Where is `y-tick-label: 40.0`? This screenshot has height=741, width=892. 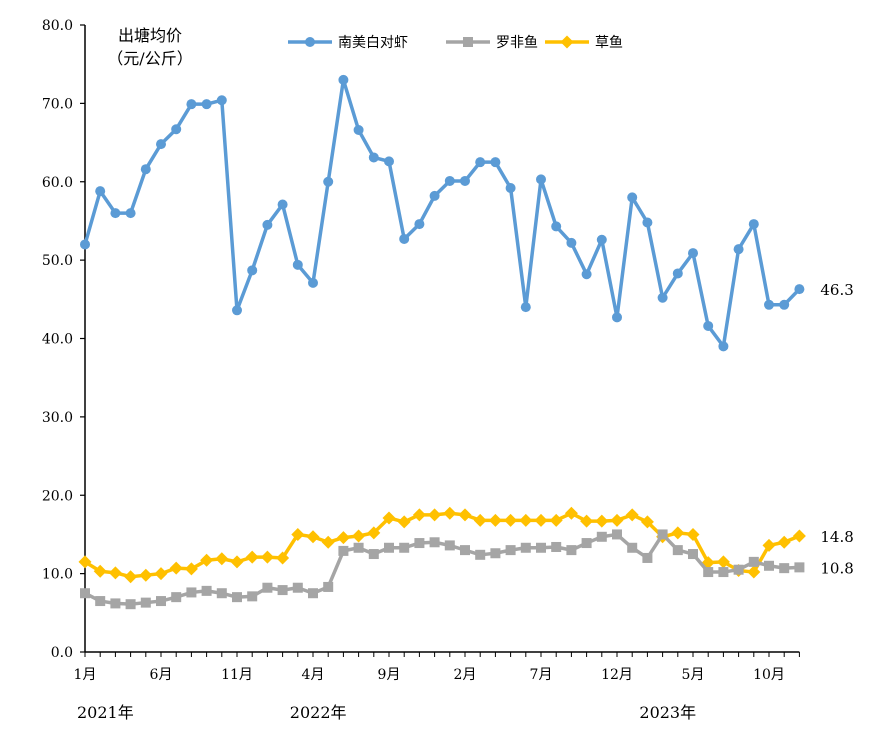
y-tick-label: 40.0 is located at coordinates (57, 340).